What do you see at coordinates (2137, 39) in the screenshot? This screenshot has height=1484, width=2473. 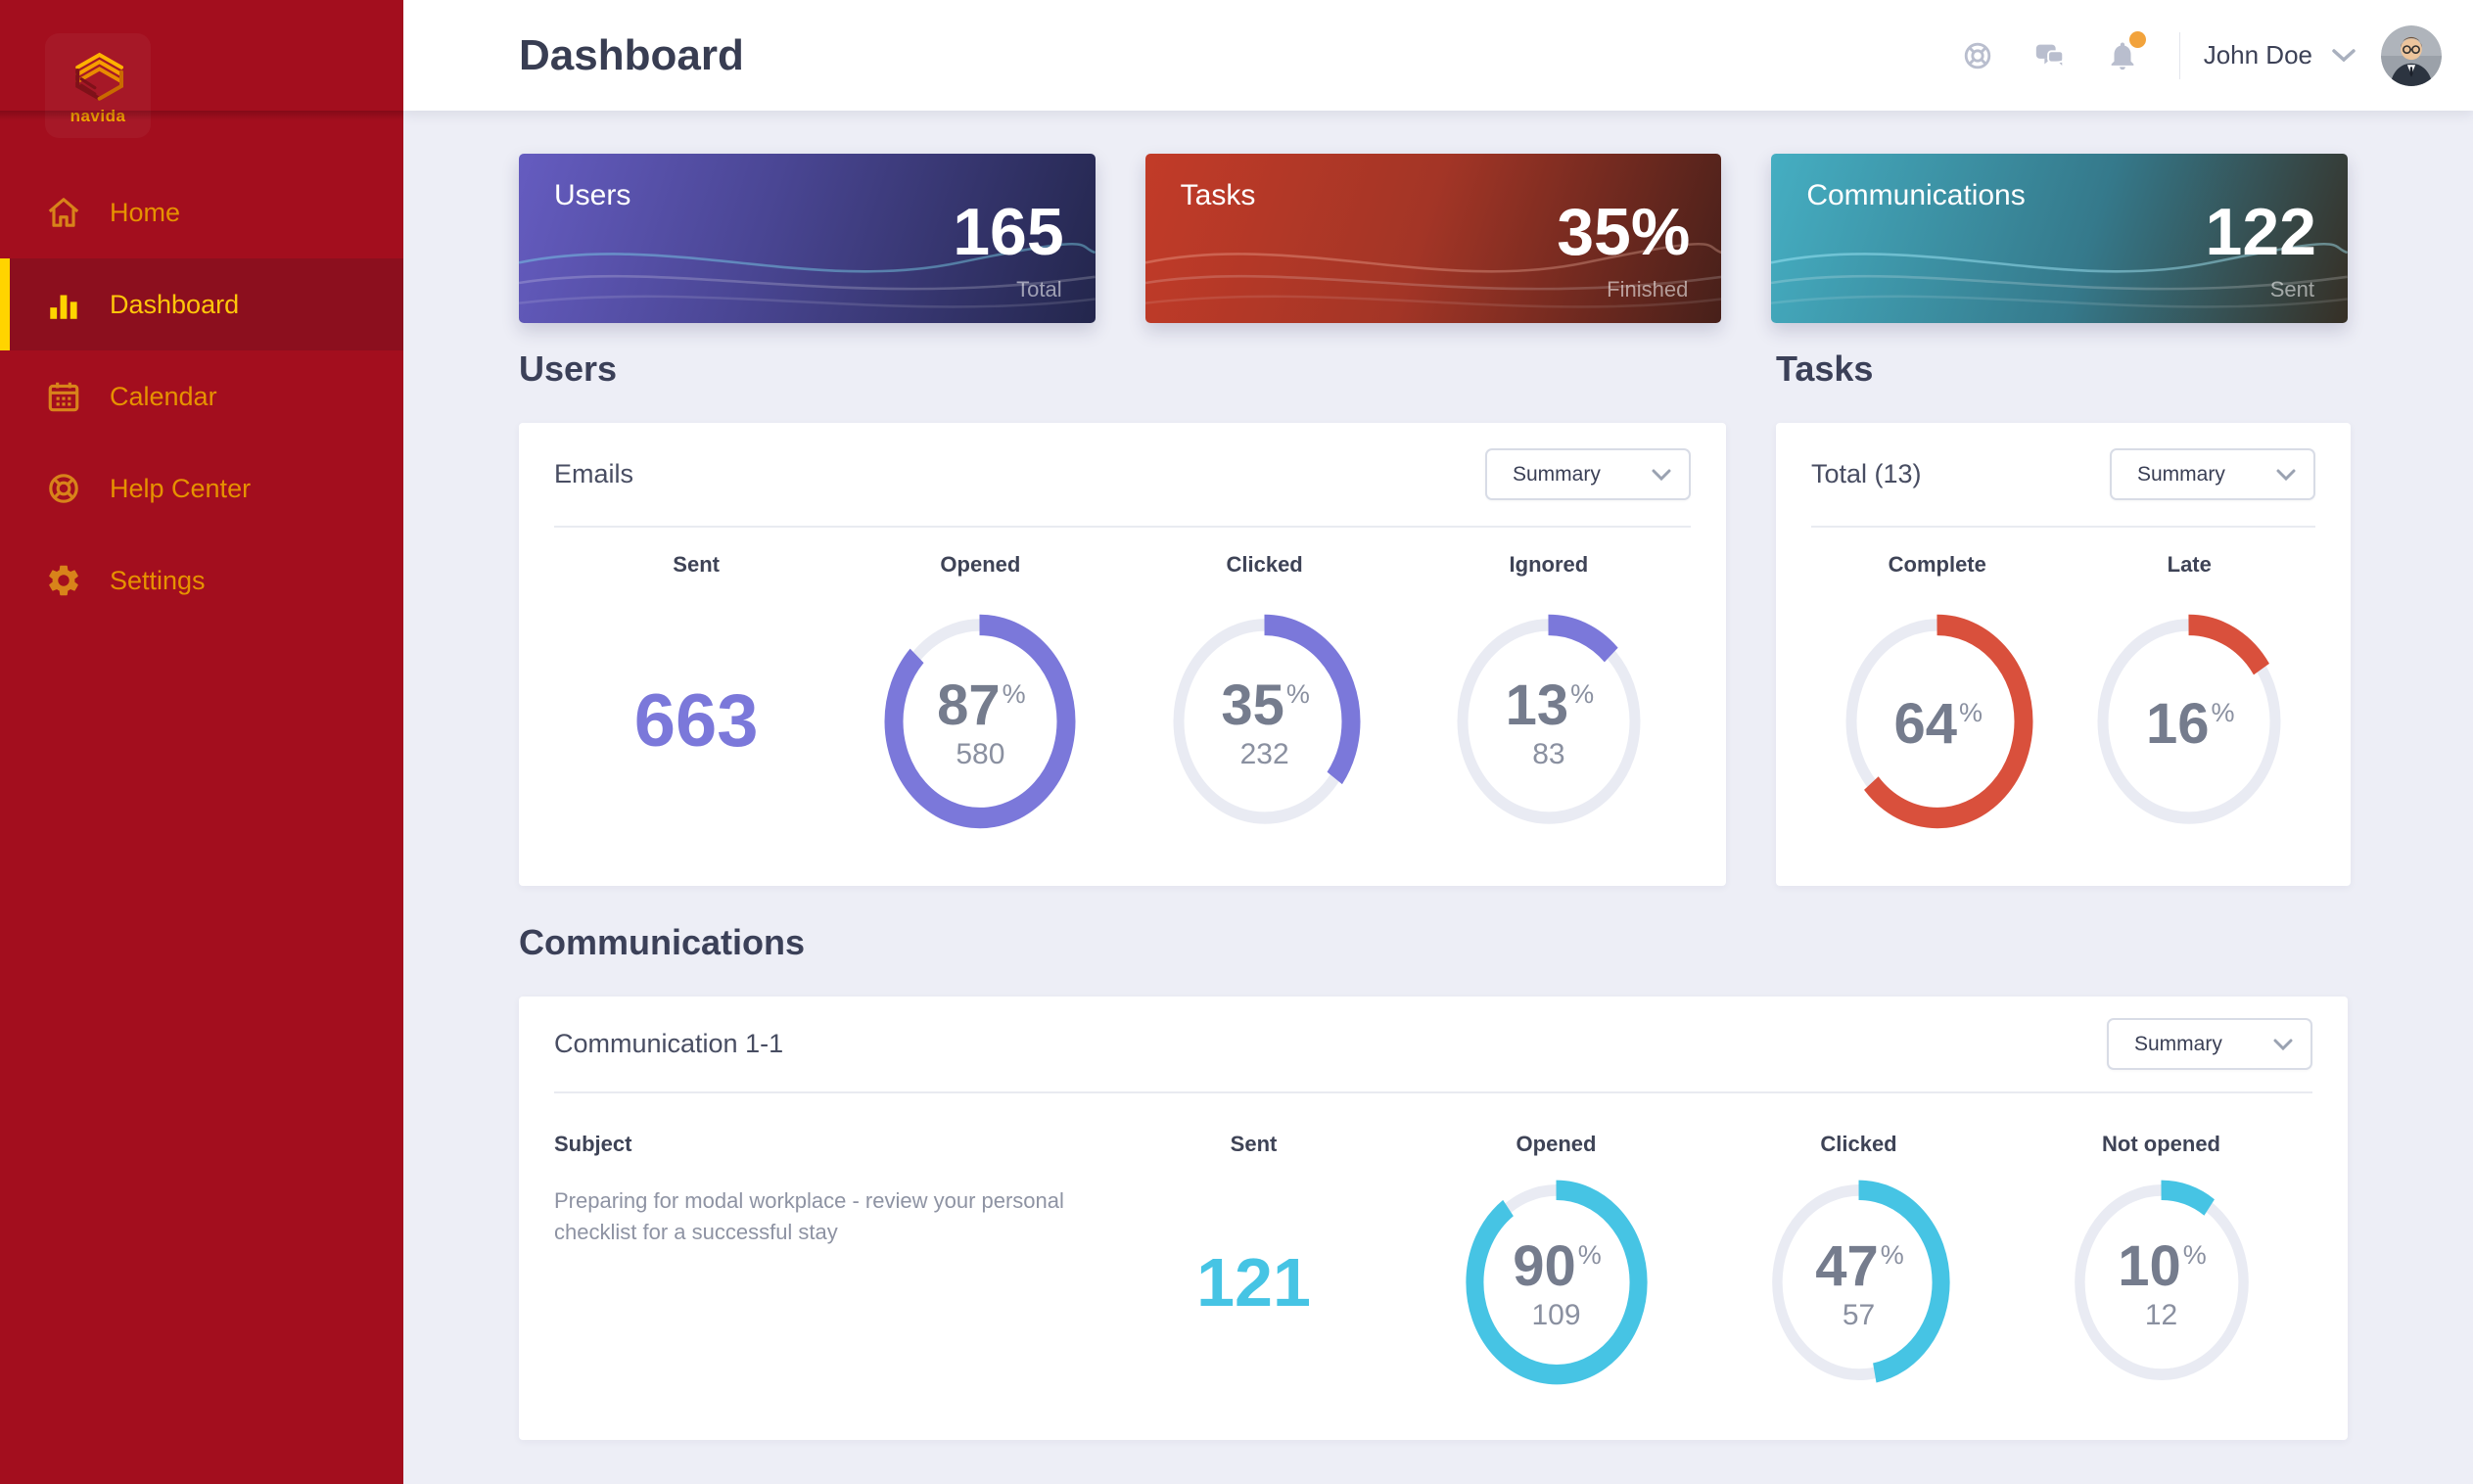 I see `notification-dot` at bounding box center [2137, 39].